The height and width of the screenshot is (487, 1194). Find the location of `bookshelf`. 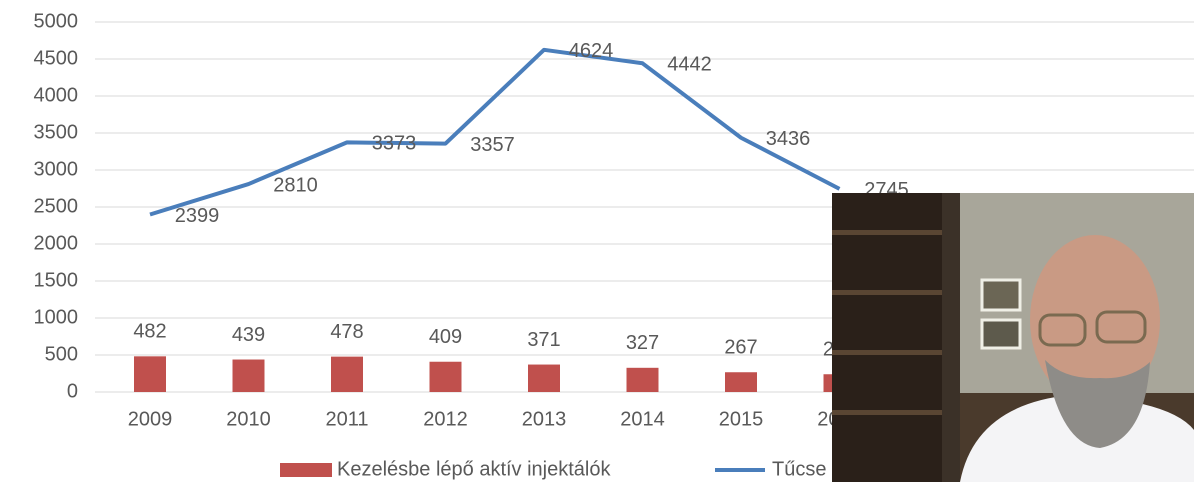

bookshelf is located at coordinates (887, 337).